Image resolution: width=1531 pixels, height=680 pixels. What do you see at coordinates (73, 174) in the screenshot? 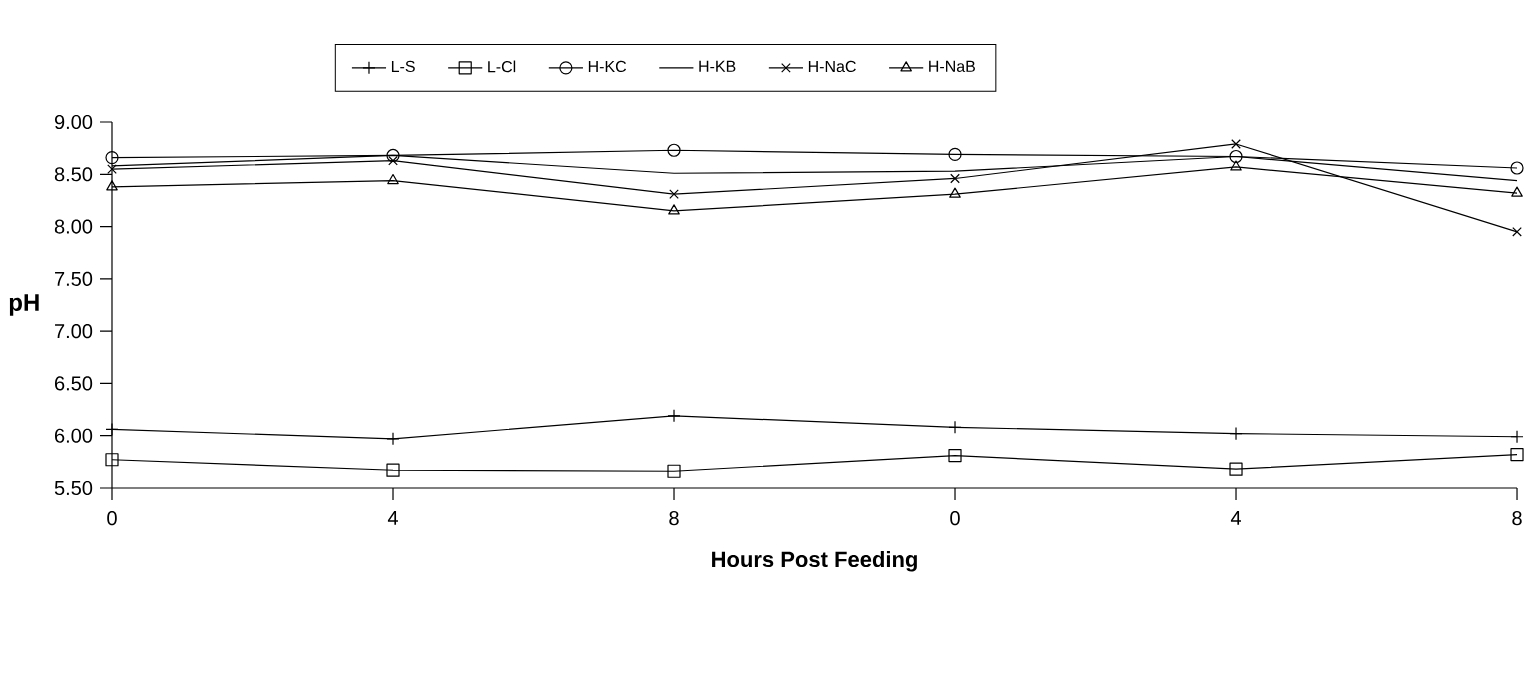
I see `y-tick-label: 8.50` at bounding box center [73, 174].